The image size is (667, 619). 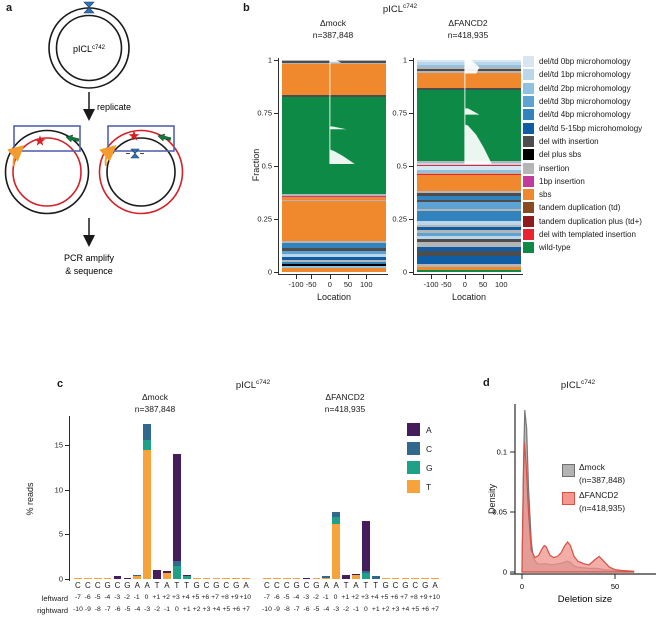 What do you see at coordinates (429, 486) in the screenshot?
I see `legend-label: T` at bounding box center [429, 486].